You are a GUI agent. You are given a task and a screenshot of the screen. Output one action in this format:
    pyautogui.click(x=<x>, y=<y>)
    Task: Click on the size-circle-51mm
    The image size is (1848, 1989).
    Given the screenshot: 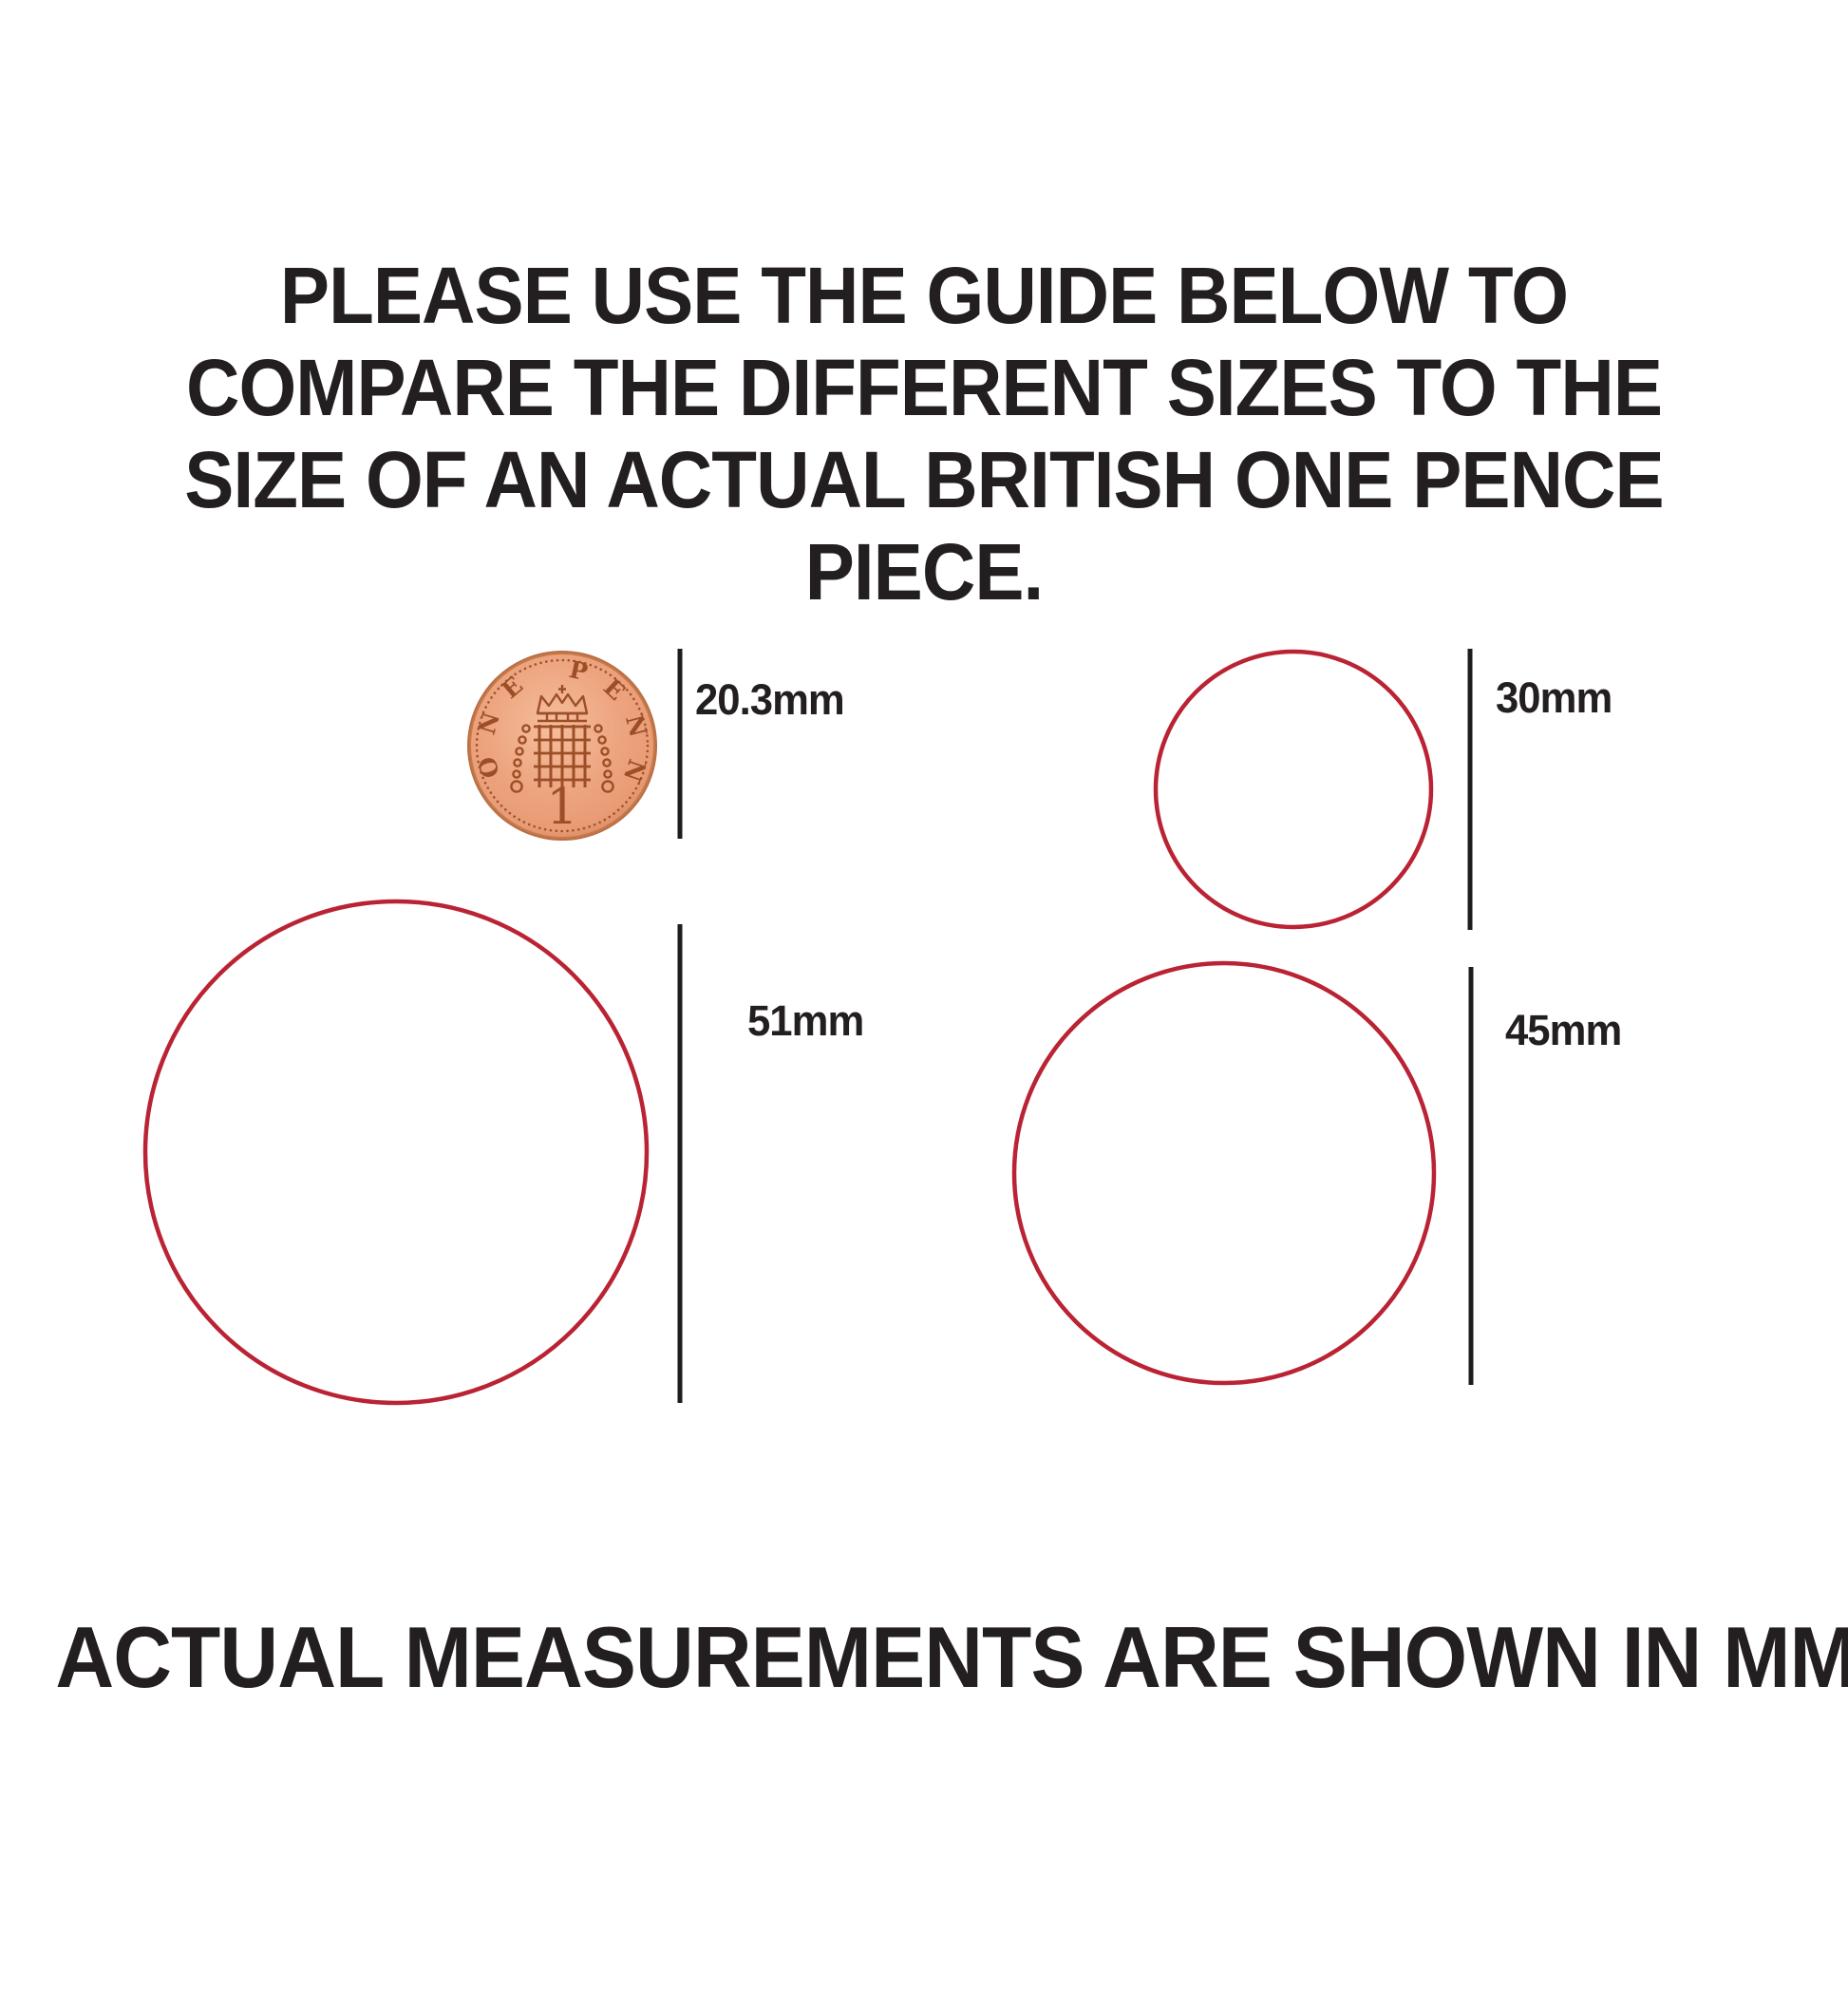 What is the action you would take?
    pyautogui.click(x=396, y=1152)
    